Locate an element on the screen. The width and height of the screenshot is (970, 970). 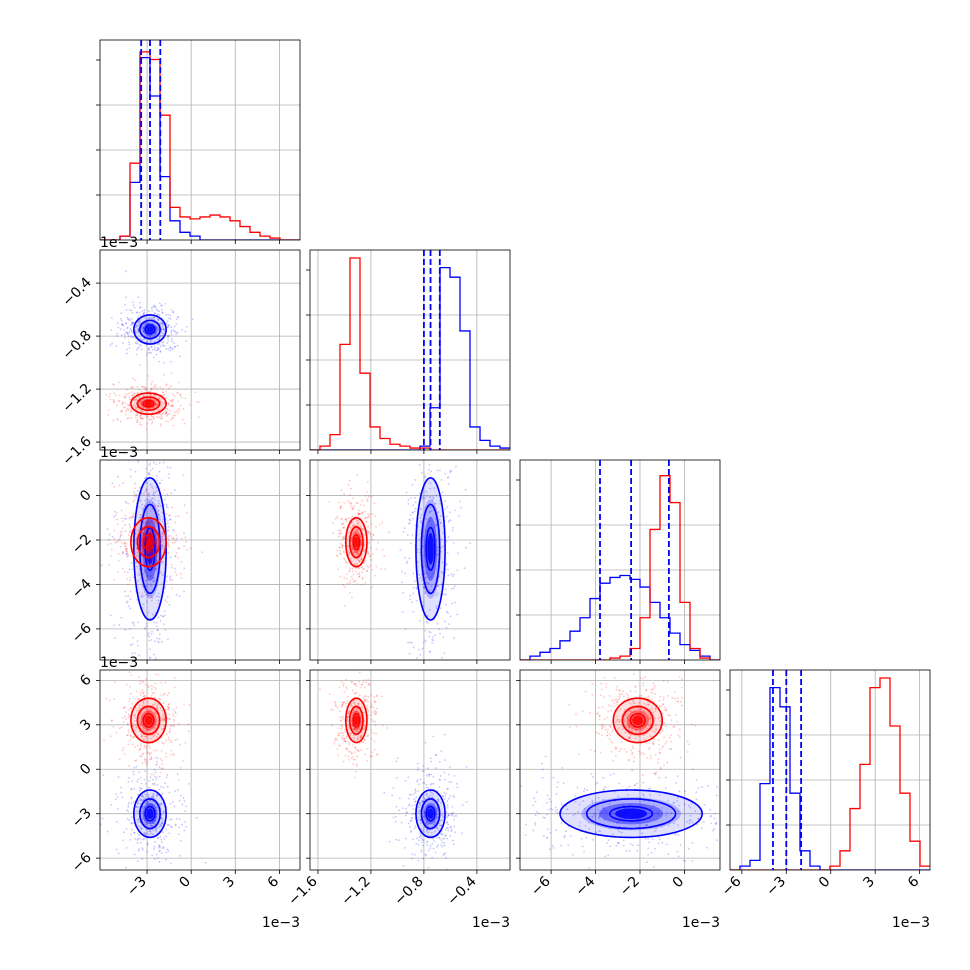
x-tick-label: 0 is located at coordinates (679, 883).